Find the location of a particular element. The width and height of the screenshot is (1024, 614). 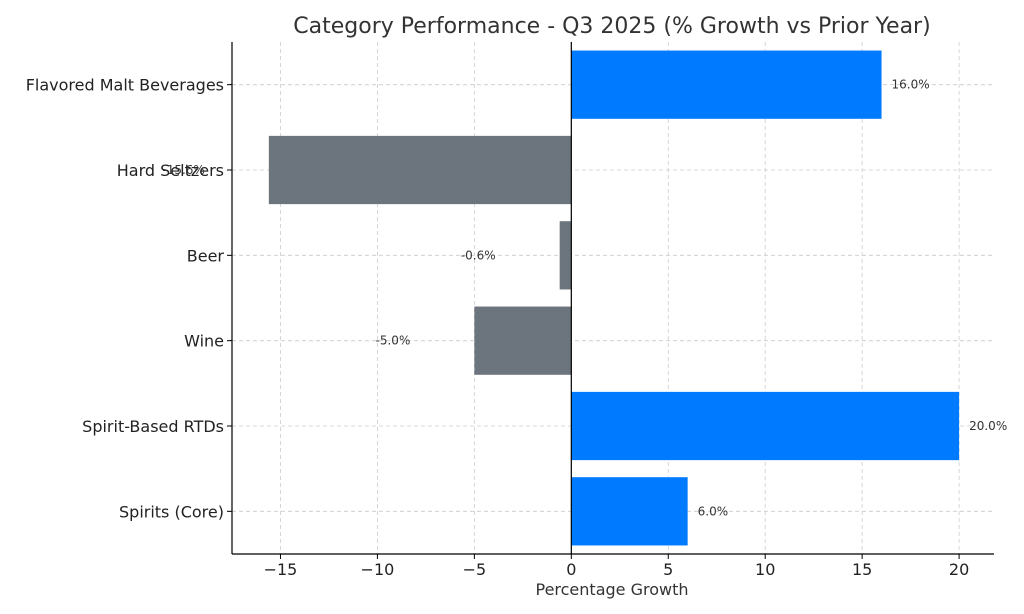

x-tick-label: 10 is located at coordinates (765, 569).